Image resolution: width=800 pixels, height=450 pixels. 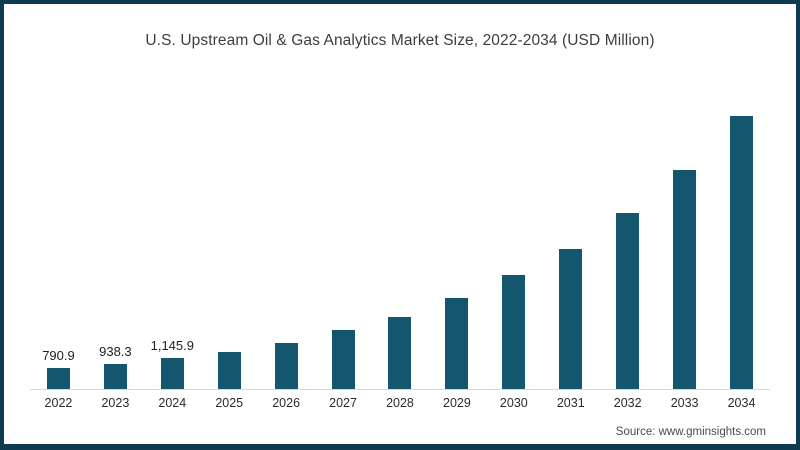 What do you see at coordinates (570, 227) in the screenshot?
I see `bar-column-2031` at bounding box center [570, 227].